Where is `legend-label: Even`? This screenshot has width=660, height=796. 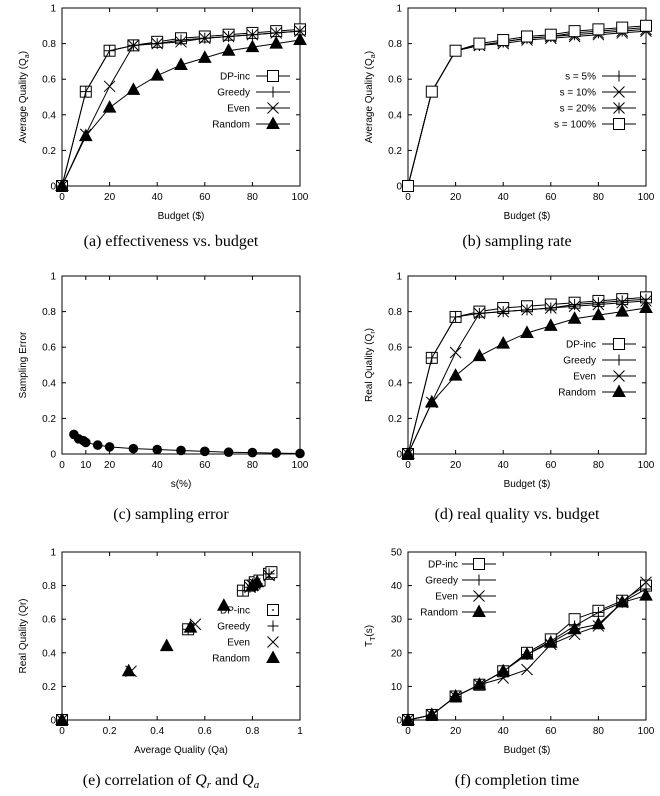
legend-label: Even is located at coordinates (584, 377).